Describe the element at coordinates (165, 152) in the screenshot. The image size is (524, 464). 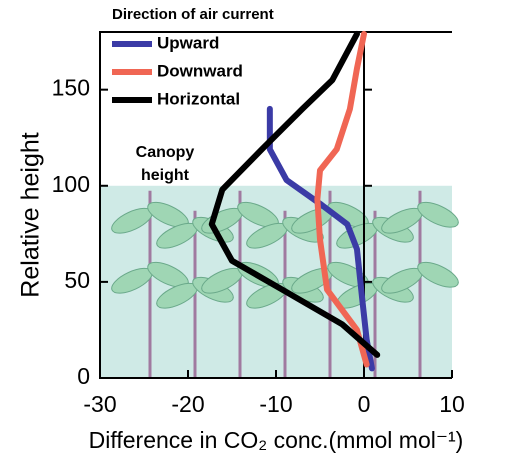
I see `annotation: Canopy` at that location.